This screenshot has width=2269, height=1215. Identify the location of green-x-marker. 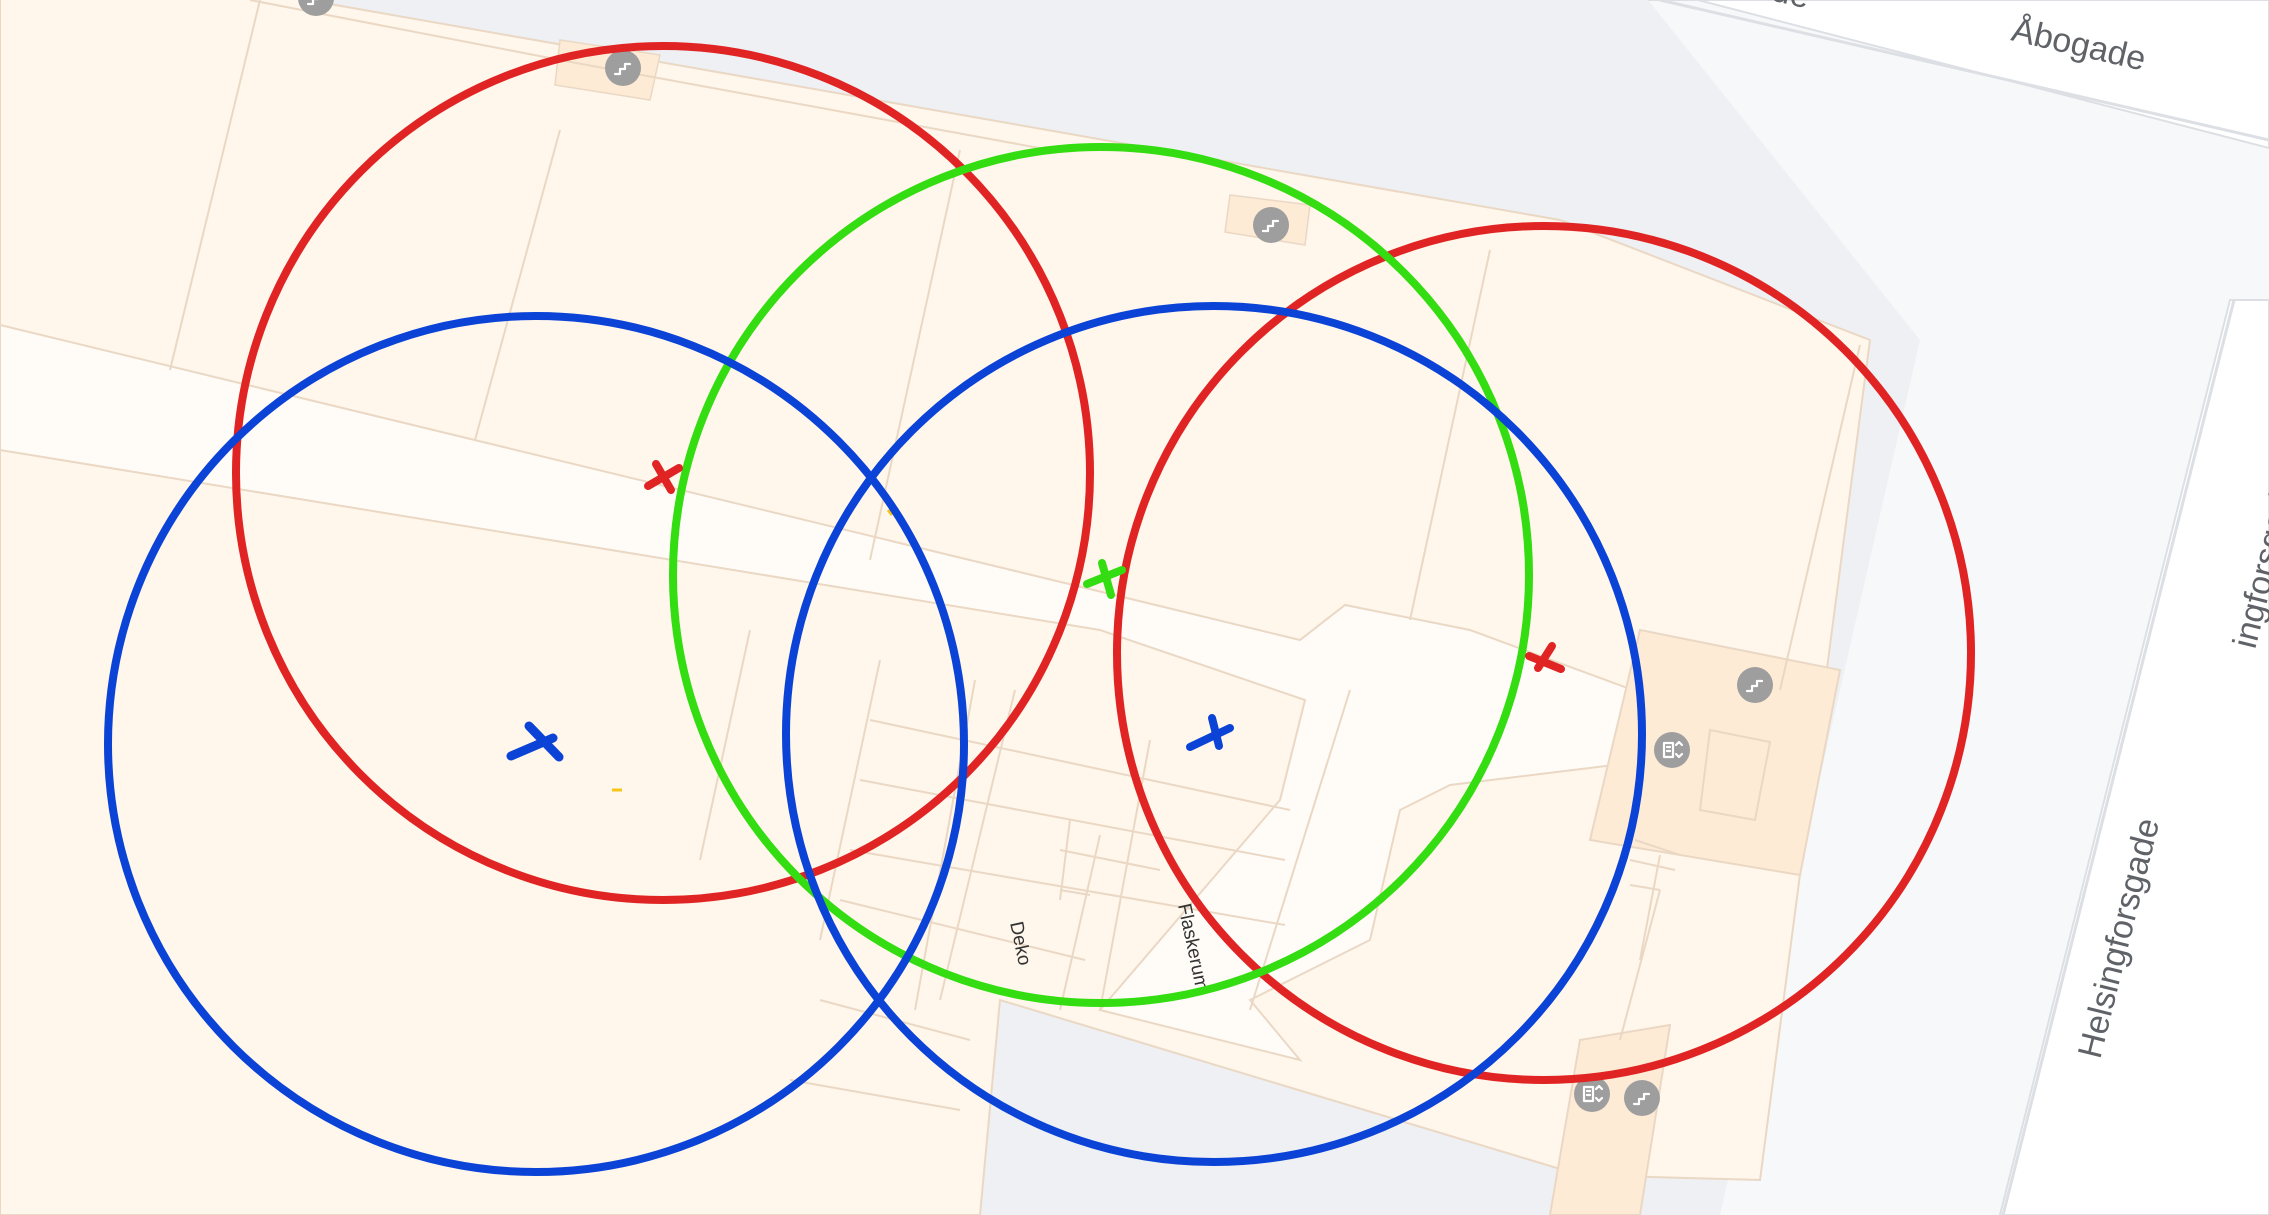
(1104, 579).